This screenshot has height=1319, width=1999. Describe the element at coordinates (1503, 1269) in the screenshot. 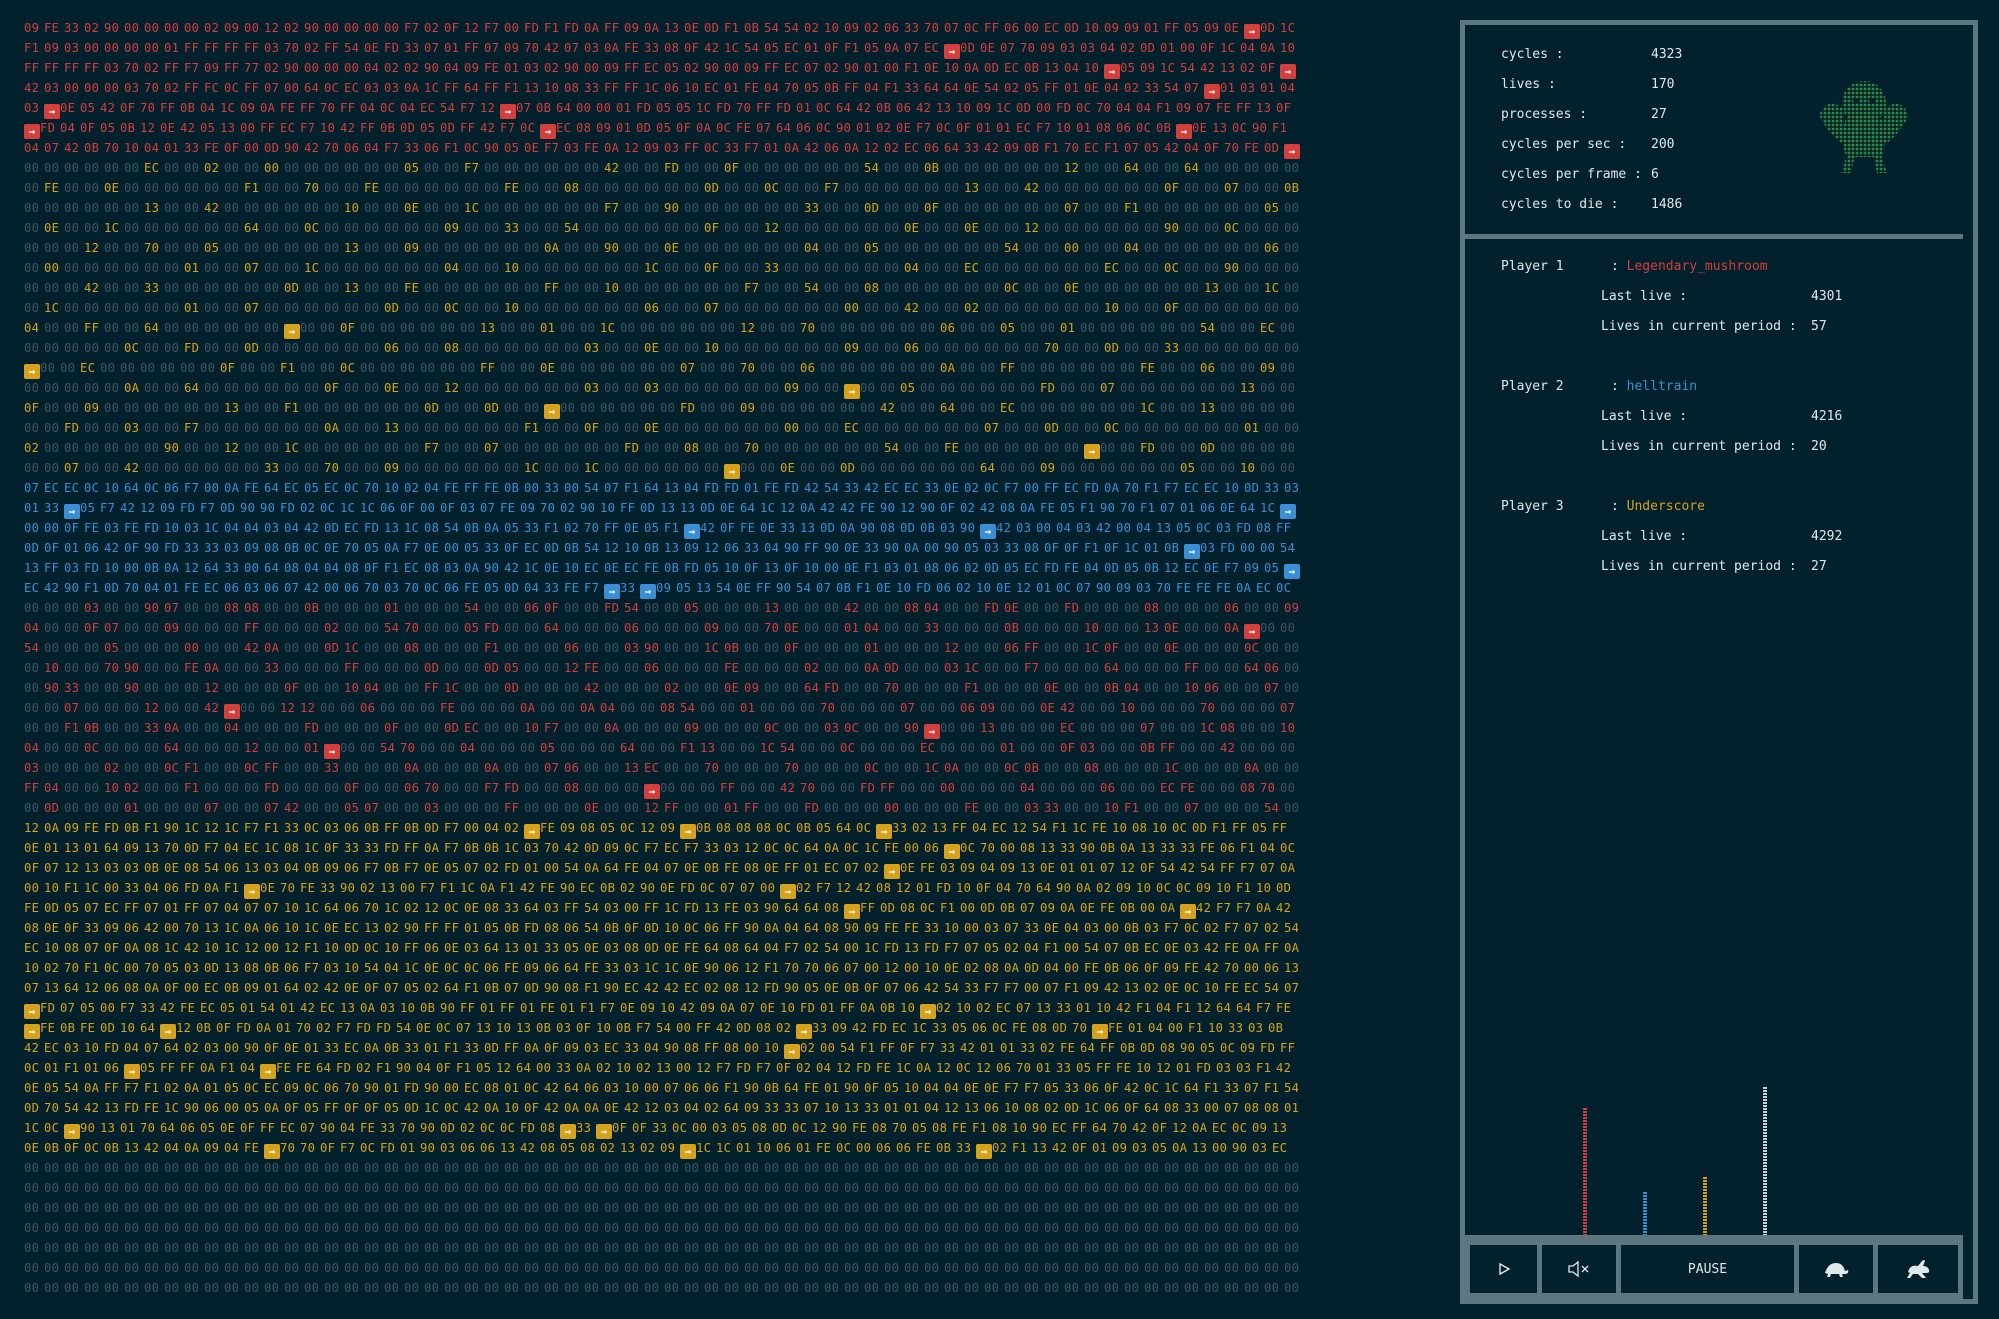

I see `play-button` at that location.